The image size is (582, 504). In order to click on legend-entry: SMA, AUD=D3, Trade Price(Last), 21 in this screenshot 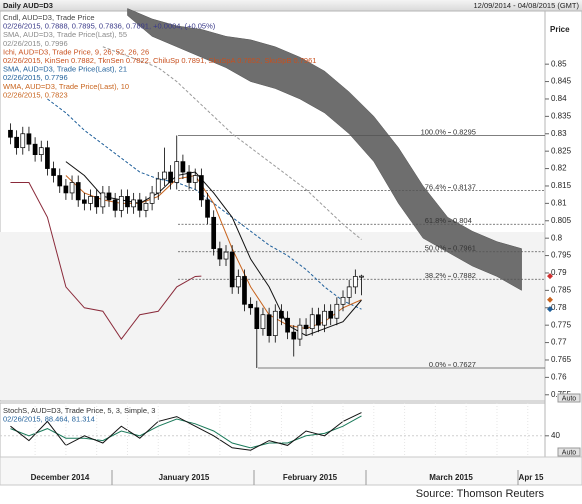, I will do `click(65, 69)`.